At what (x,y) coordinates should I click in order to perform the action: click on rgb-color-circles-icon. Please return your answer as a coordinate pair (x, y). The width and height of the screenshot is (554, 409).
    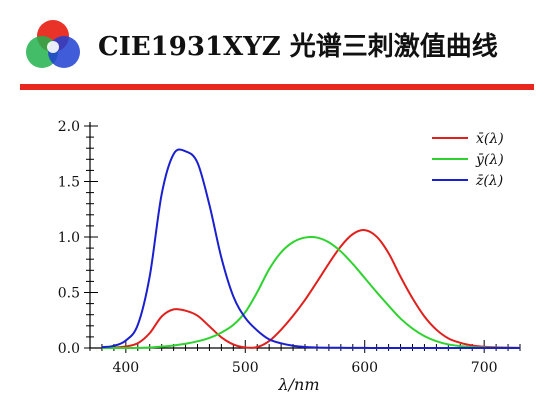
    Looking at the image, I should click on (53, 44).